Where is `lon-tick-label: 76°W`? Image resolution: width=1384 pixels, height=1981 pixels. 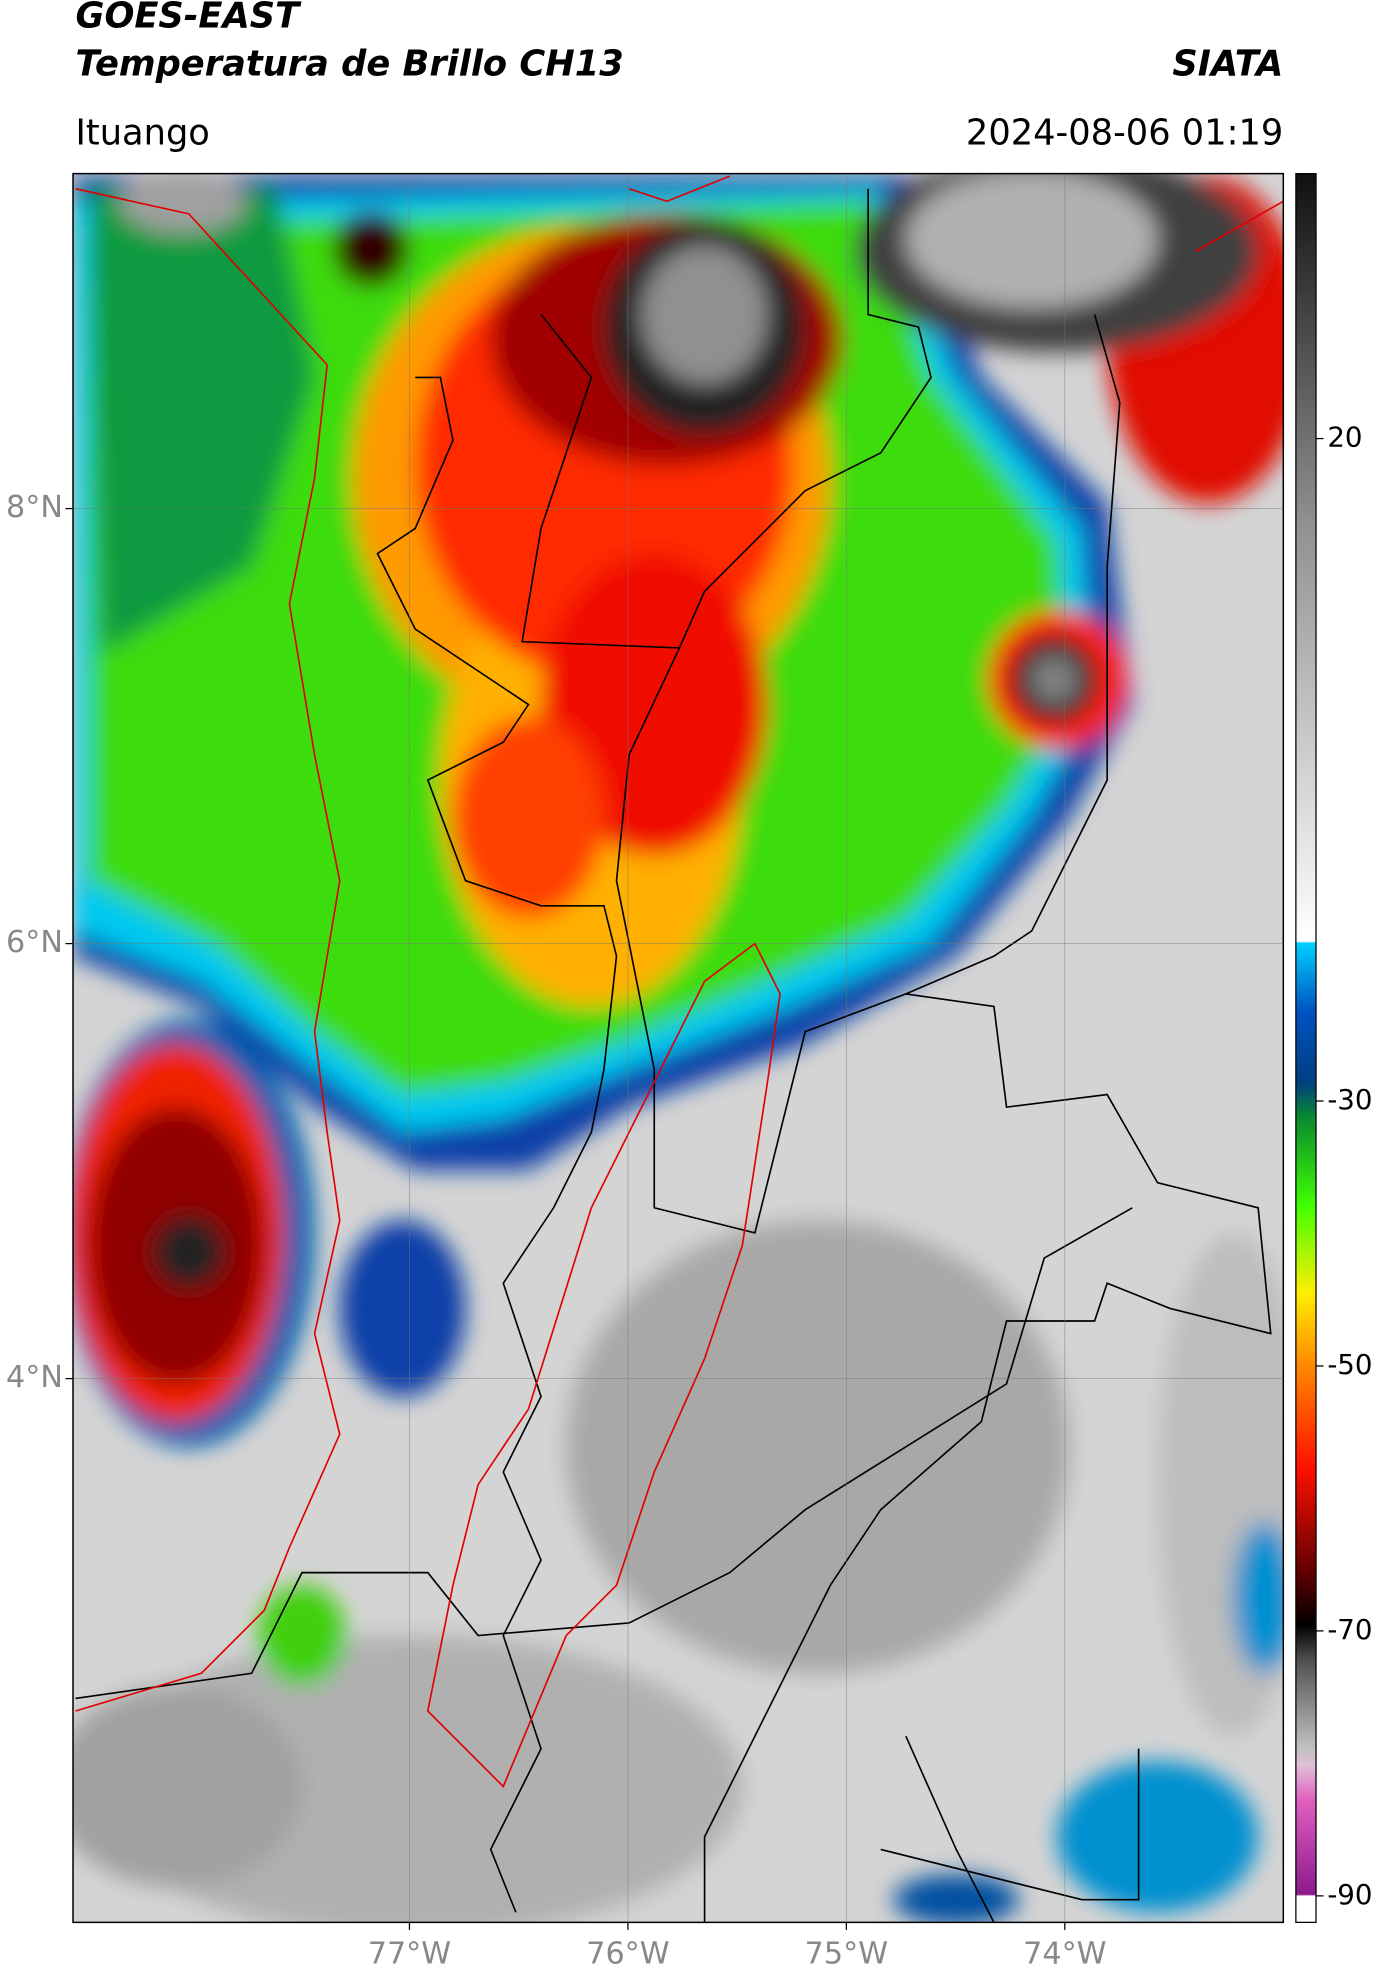 lon-tick-label: 76°W is located at coordinates (627, 1954).